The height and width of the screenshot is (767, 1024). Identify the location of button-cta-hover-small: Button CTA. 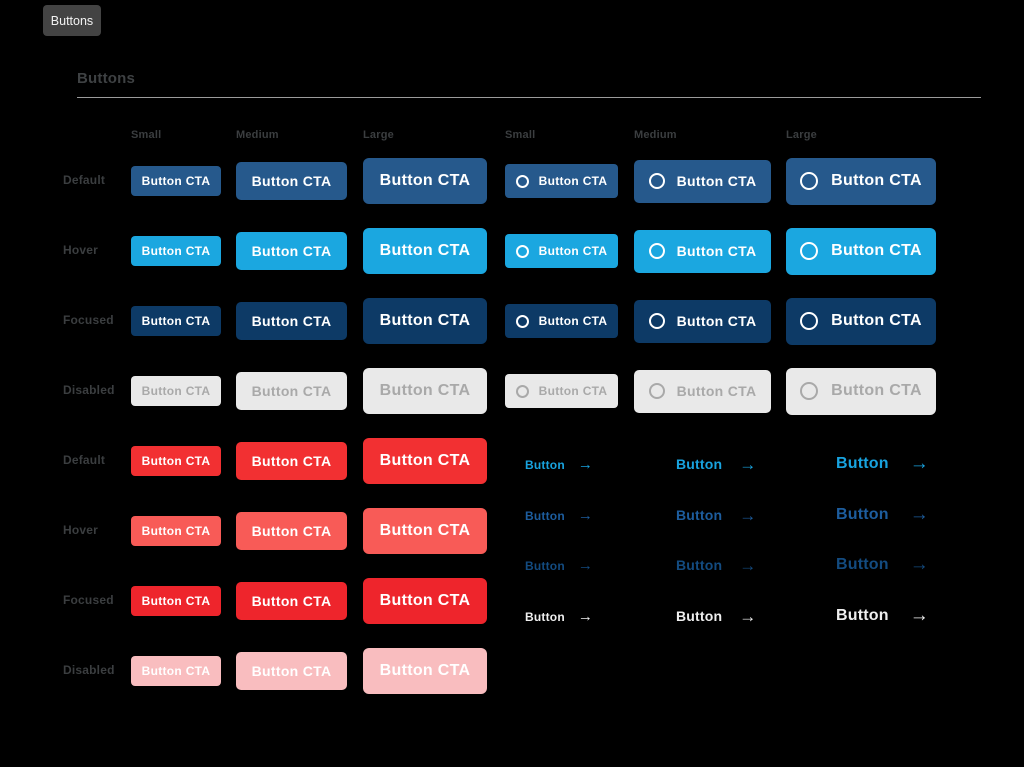
(176, 251).